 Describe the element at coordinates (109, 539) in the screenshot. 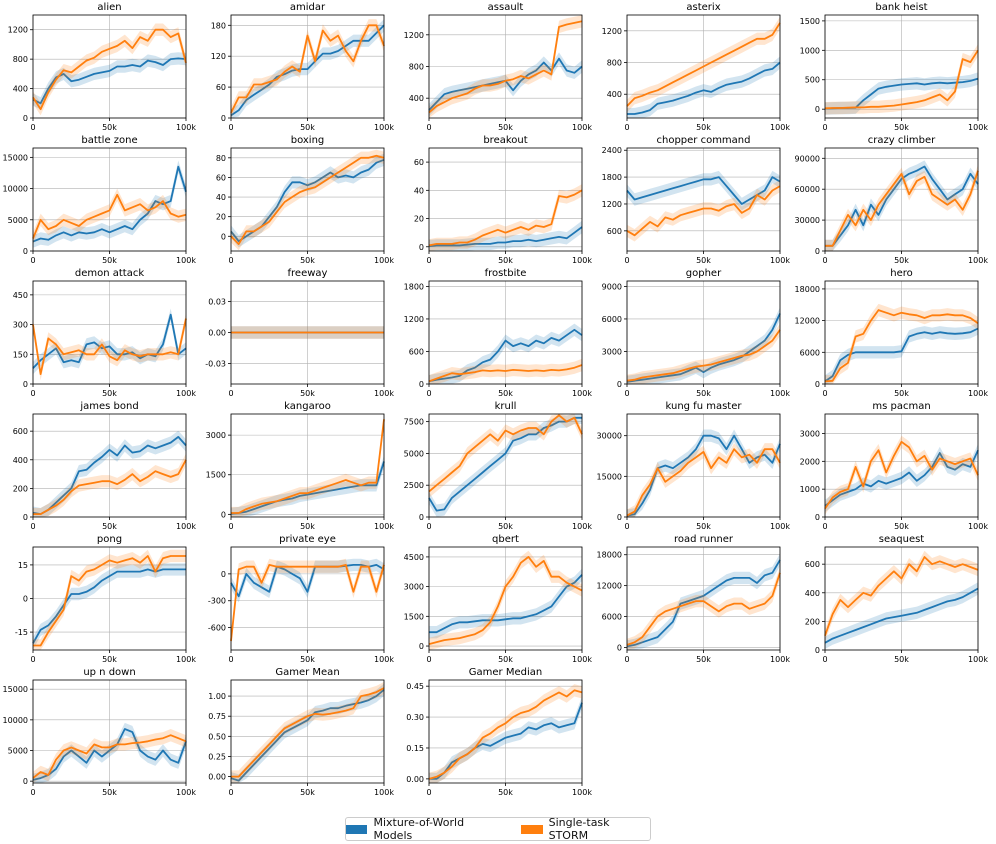

I see `subplot-title: pong` at that location.